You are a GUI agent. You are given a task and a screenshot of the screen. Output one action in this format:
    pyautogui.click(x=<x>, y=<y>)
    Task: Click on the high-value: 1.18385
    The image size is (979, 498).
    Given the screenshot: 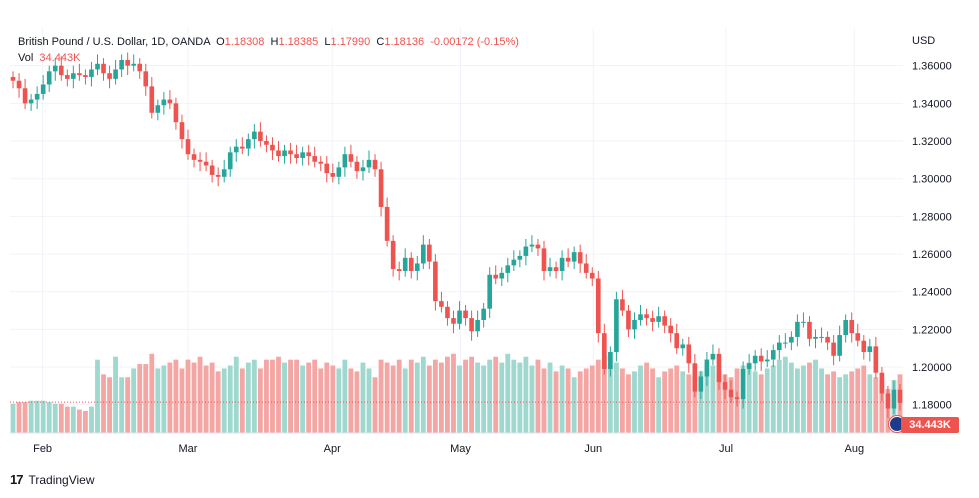 What is the action you would take?
    pyautogui.click(x=298, y=42)
    